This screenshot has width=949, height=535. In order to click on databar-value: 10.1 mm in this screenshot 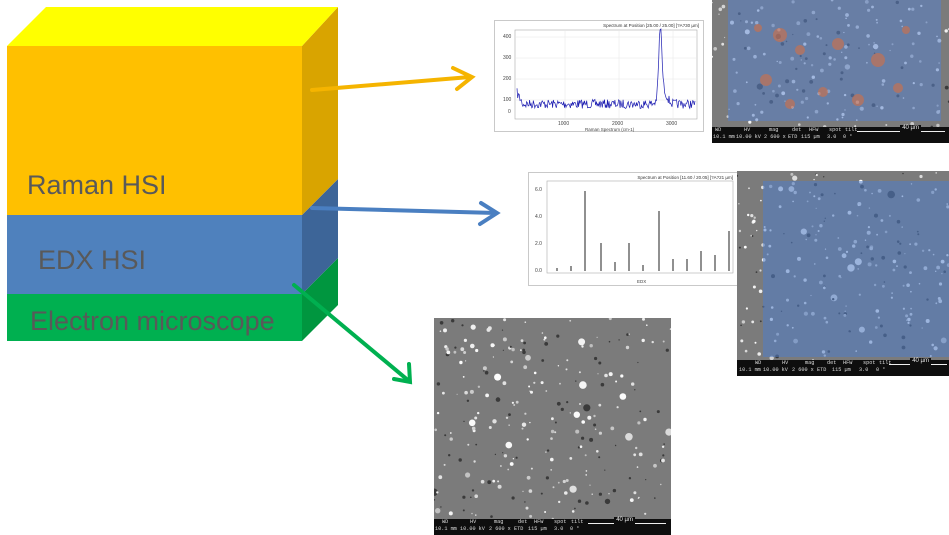, I will do `click(446, 529)`.